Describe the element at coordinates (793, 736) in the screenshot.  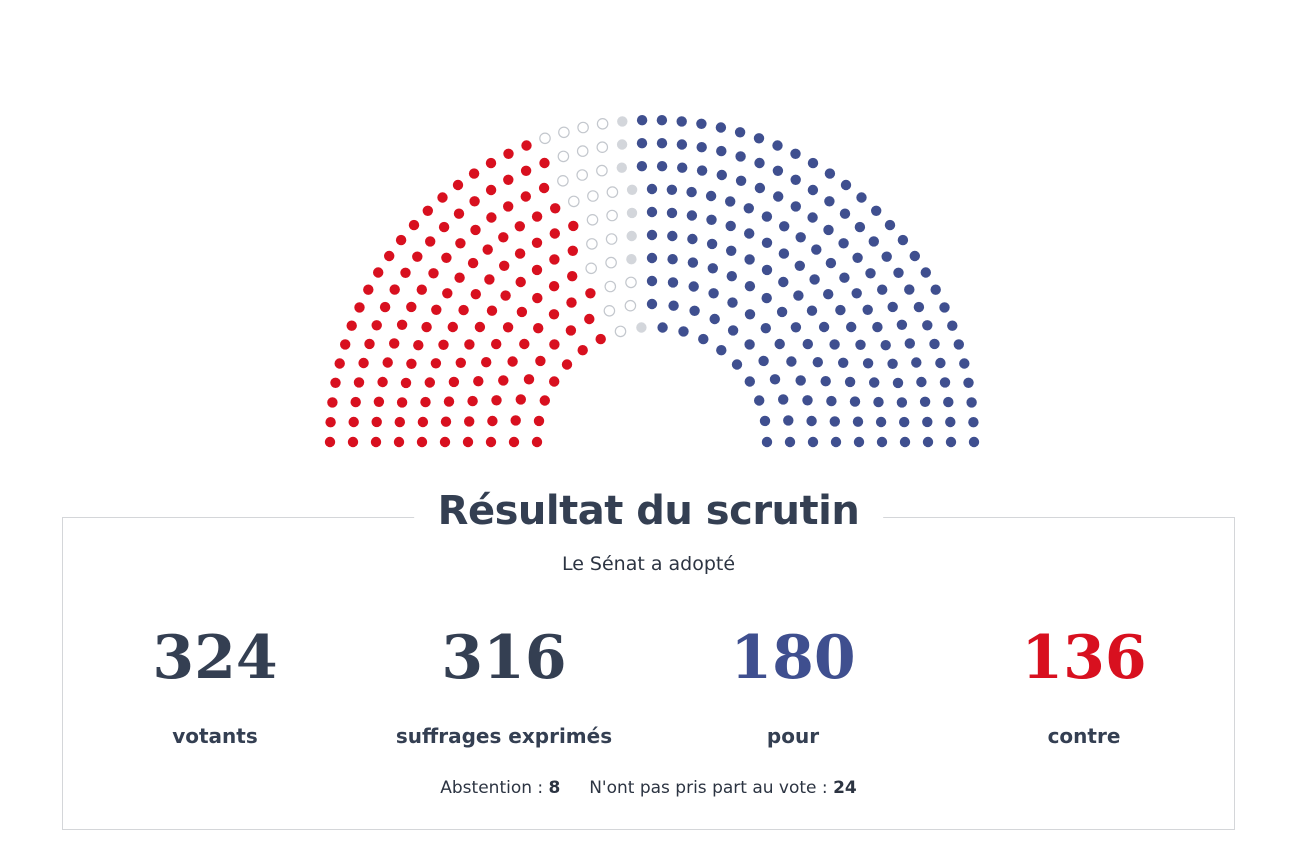
I see `stat-pour-label: pour` at that location.